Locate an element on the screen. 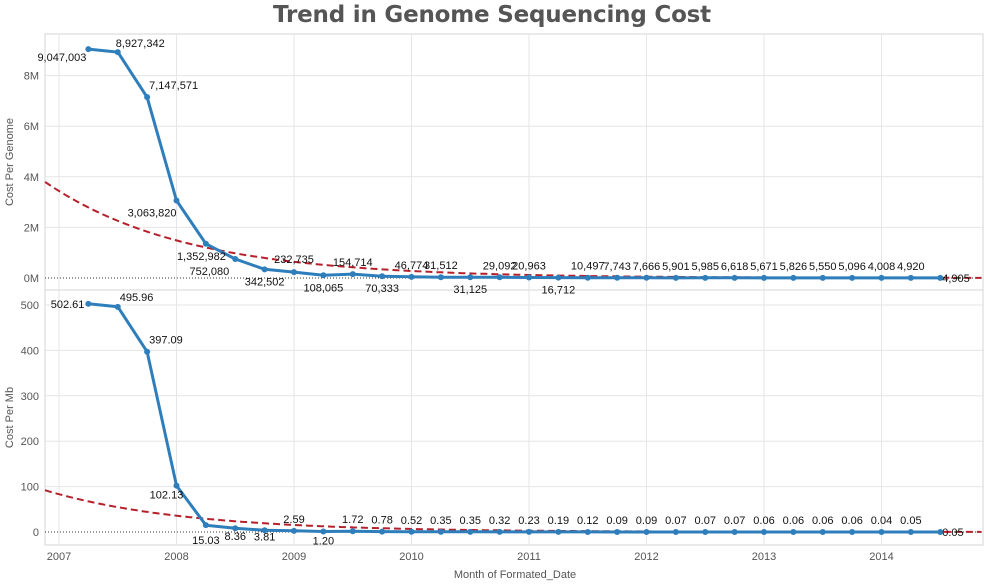 The image size is (984, 584). data-label: 15.03 is located at coordinates (206, 541).